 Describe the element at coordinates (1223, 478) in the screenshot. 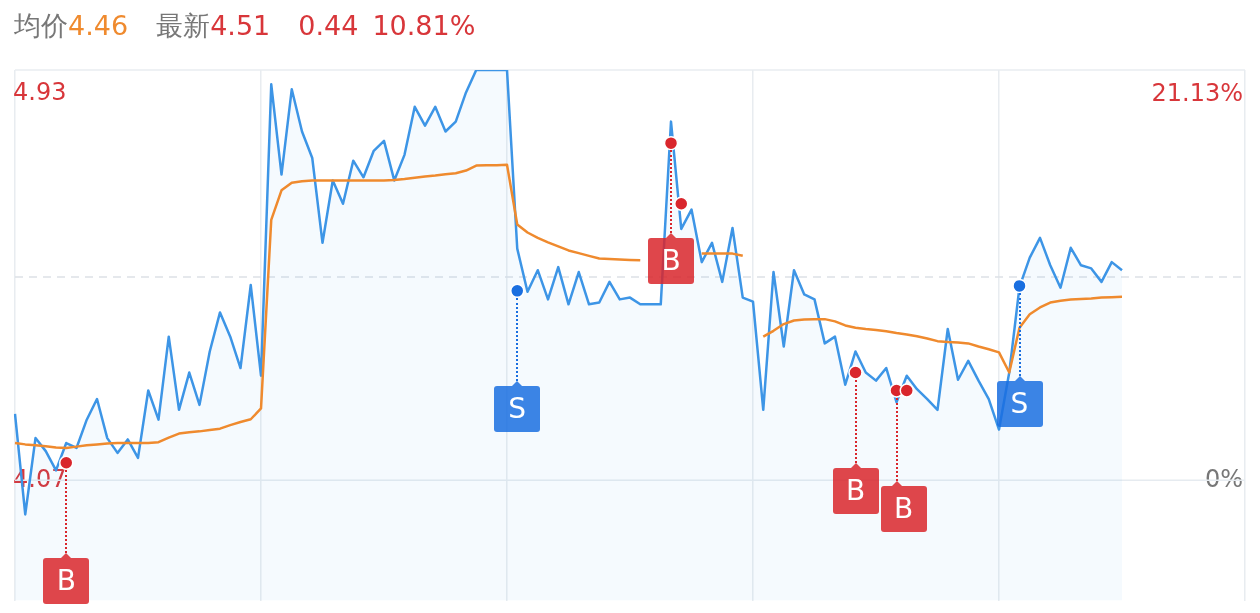

I see `y2-tick-label: 0%` at that location.